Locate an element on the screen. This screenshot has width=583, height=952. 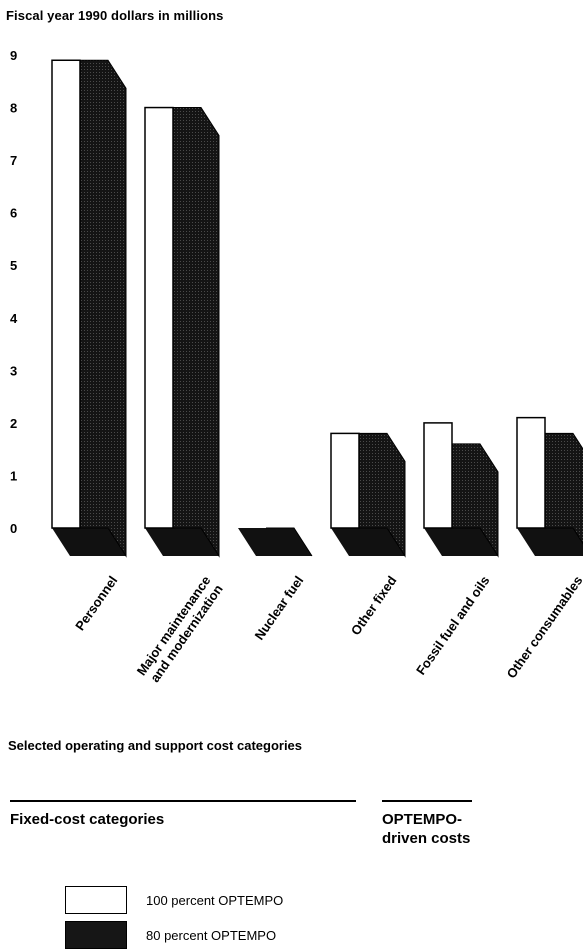
optempo-label-line2: driven costs is located at coordinates (426, 838).